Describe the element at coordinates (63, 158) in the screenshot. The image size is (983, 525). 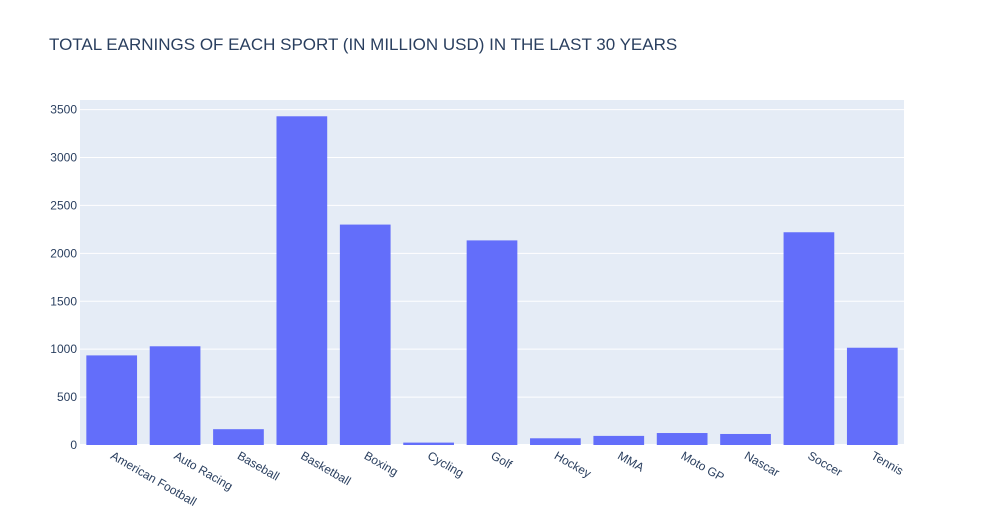
I see `y-tick-label: 3000` at that location.